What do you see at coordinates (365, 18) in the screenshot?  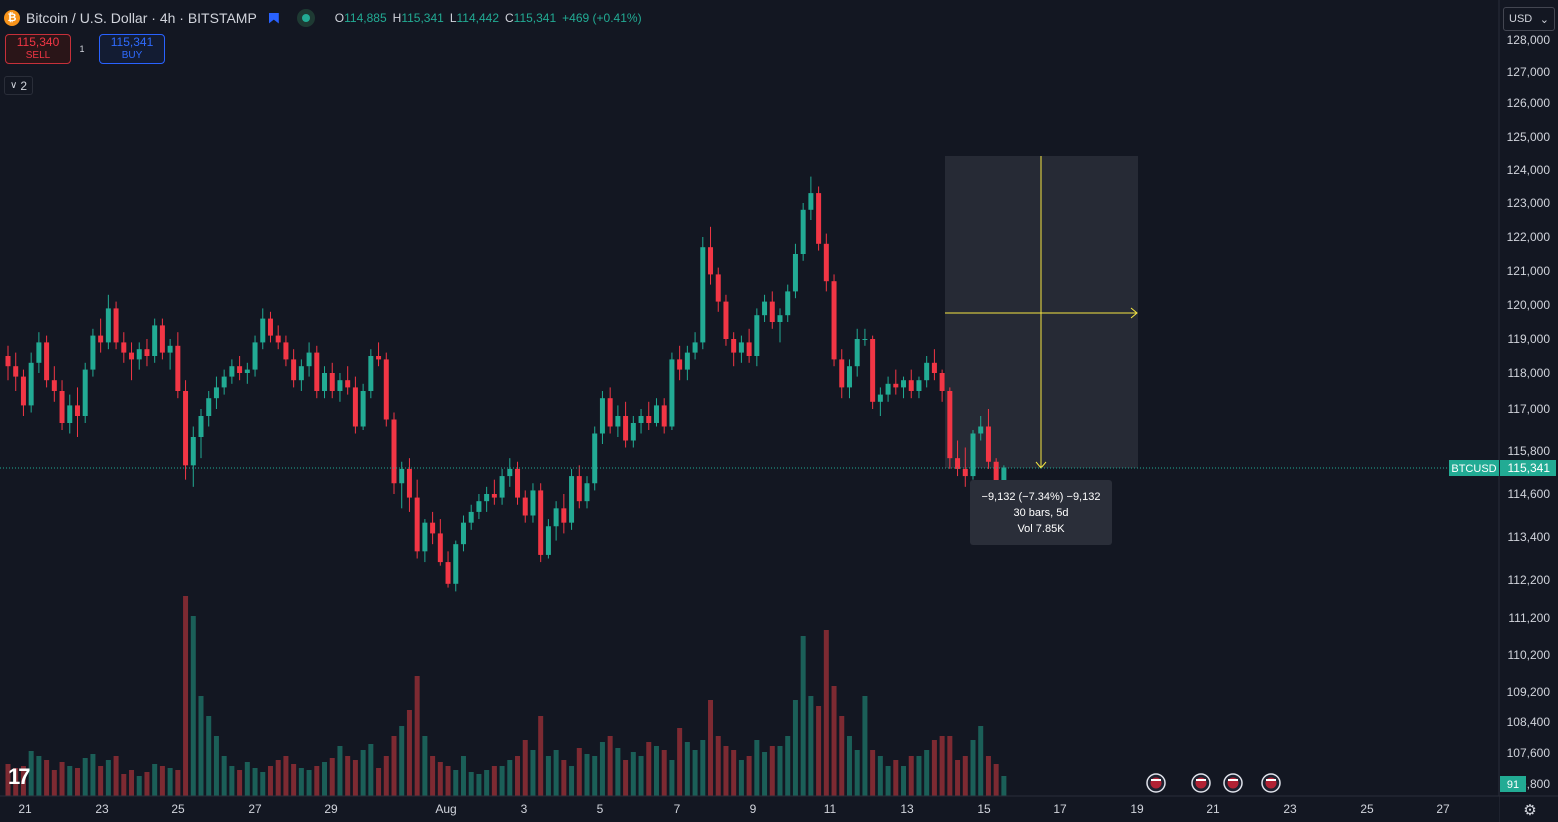 I see `open-value: 114,885` at bounding box center [365, 18].